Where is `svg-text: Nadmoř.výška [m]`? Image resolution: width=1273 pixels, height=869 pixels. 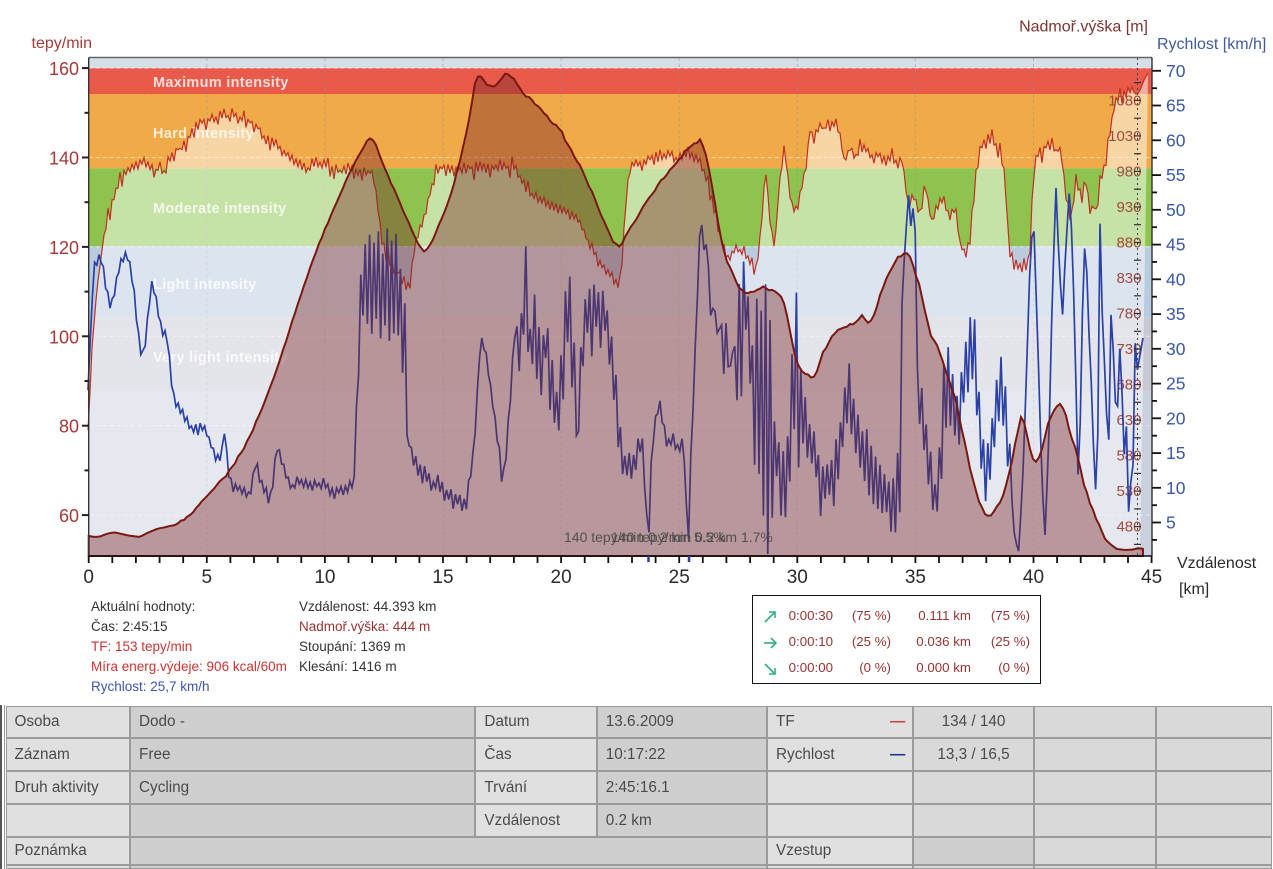 svg-text: Nadmoř.výška [m] is located at coordinates (1083, 27).